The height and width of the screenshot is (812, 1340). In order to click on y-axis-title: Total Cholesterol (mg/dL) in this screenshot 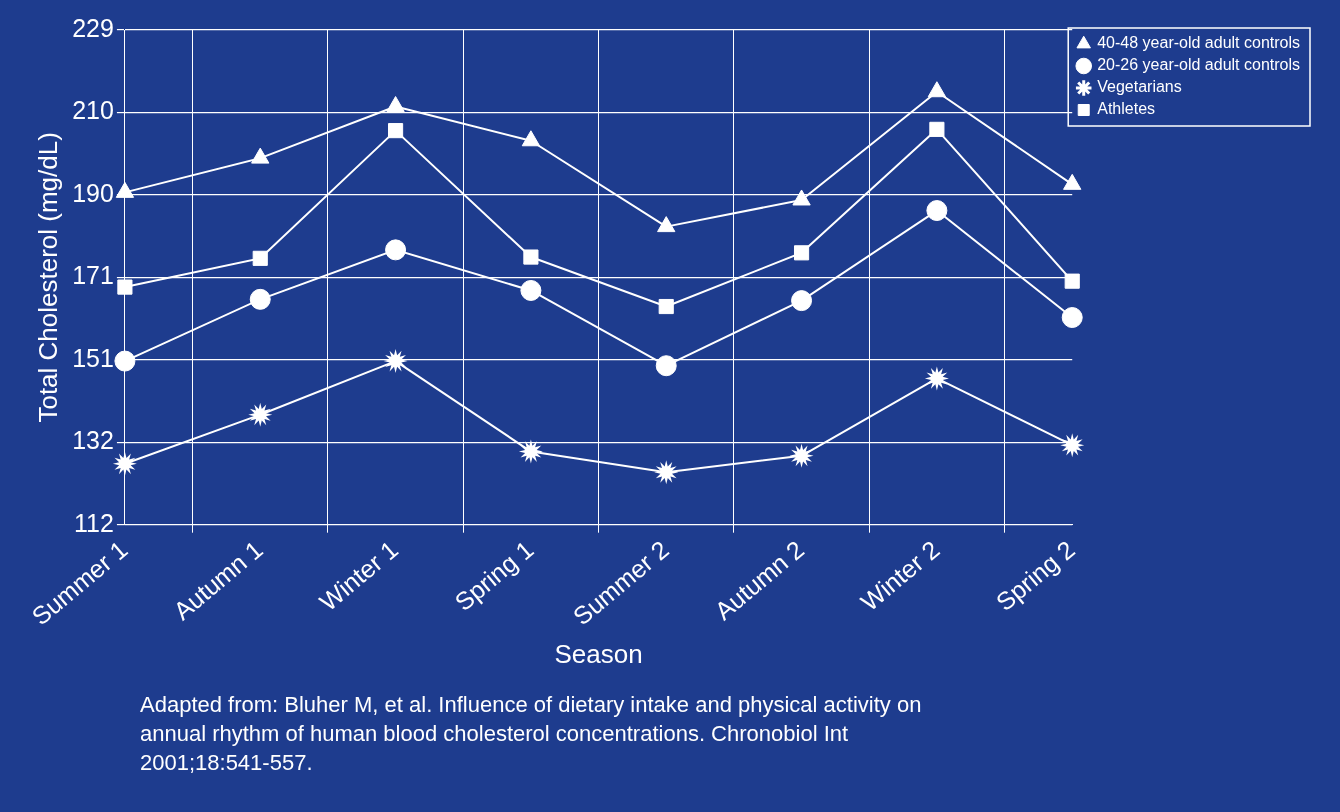, I will do `click(47, 277)`.